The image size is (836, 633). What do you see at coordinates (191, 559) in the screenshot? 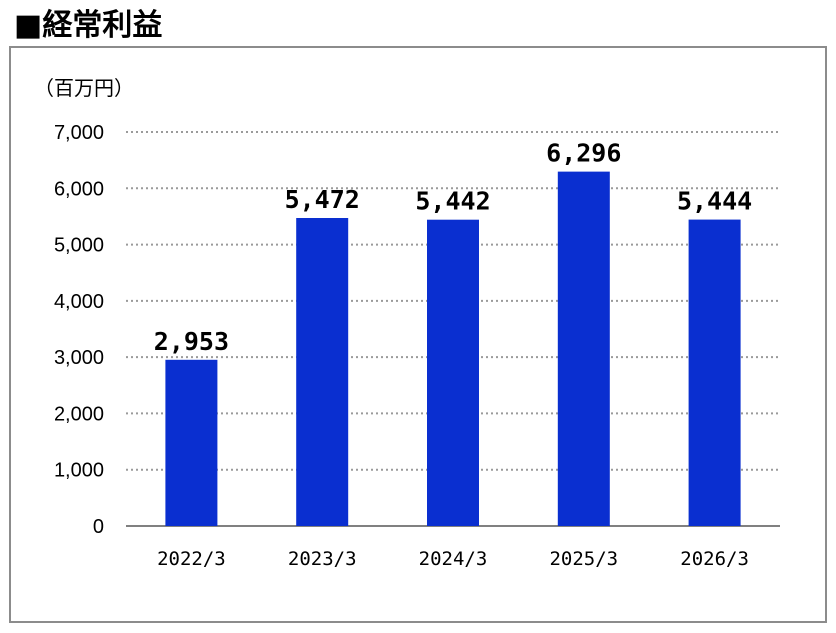
I see `x-tick-label: 2022/3` at bounding box center [191, 559].